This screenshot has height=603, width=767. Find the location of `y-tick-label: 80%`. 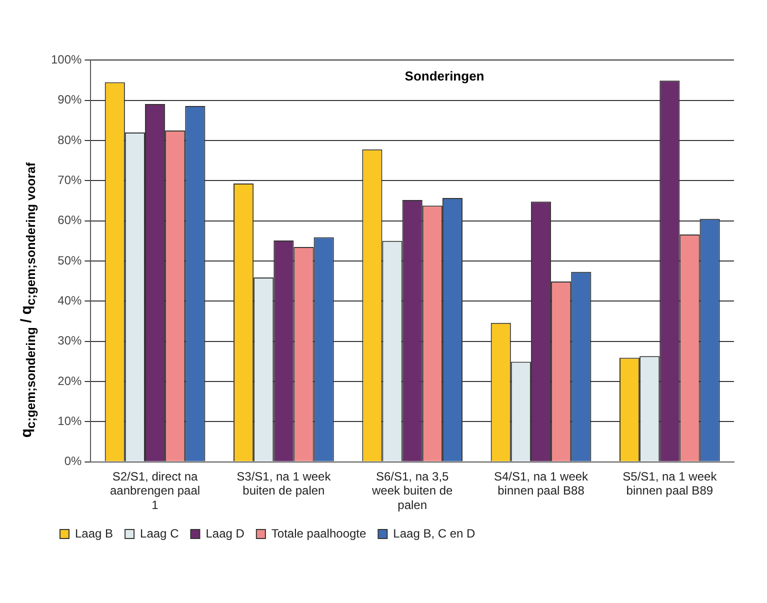

y-tick-label: 80% is located at coordinates (70, 139).